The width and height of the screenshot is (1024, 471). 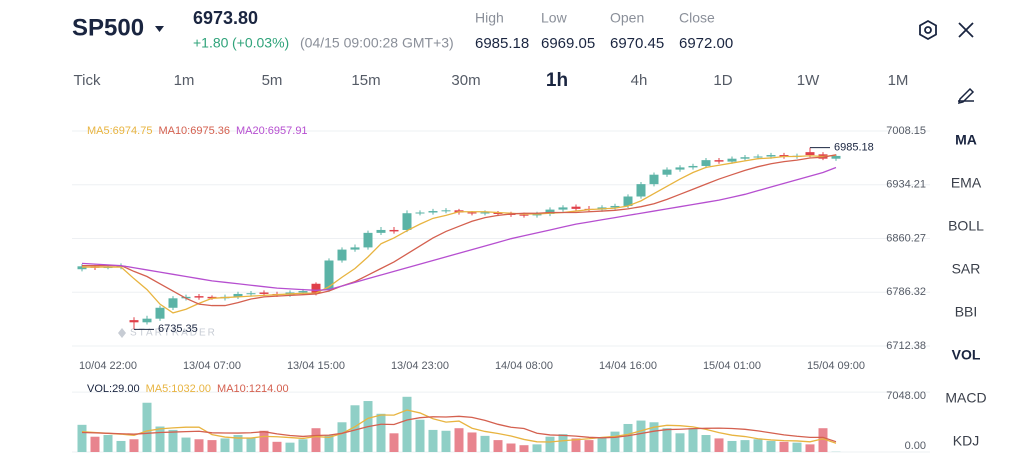 What do you see at coordinates (808, 80) in the screenshot?
I see `timeframe-tab: 1W` at bounding box center [808, 80].